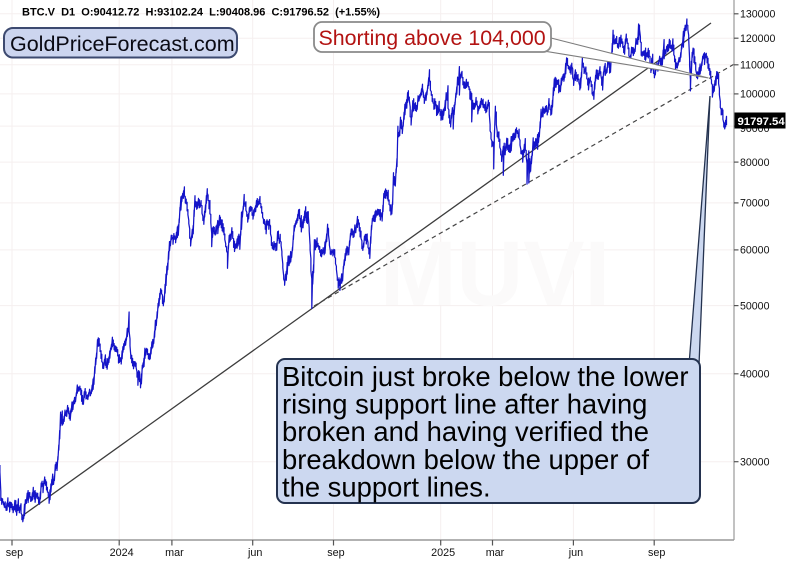  What do you see at coordinates (465, 459) in the screenshot?
I see `svg-text: breakdown below the upper of` at bounding box center [465, 459].